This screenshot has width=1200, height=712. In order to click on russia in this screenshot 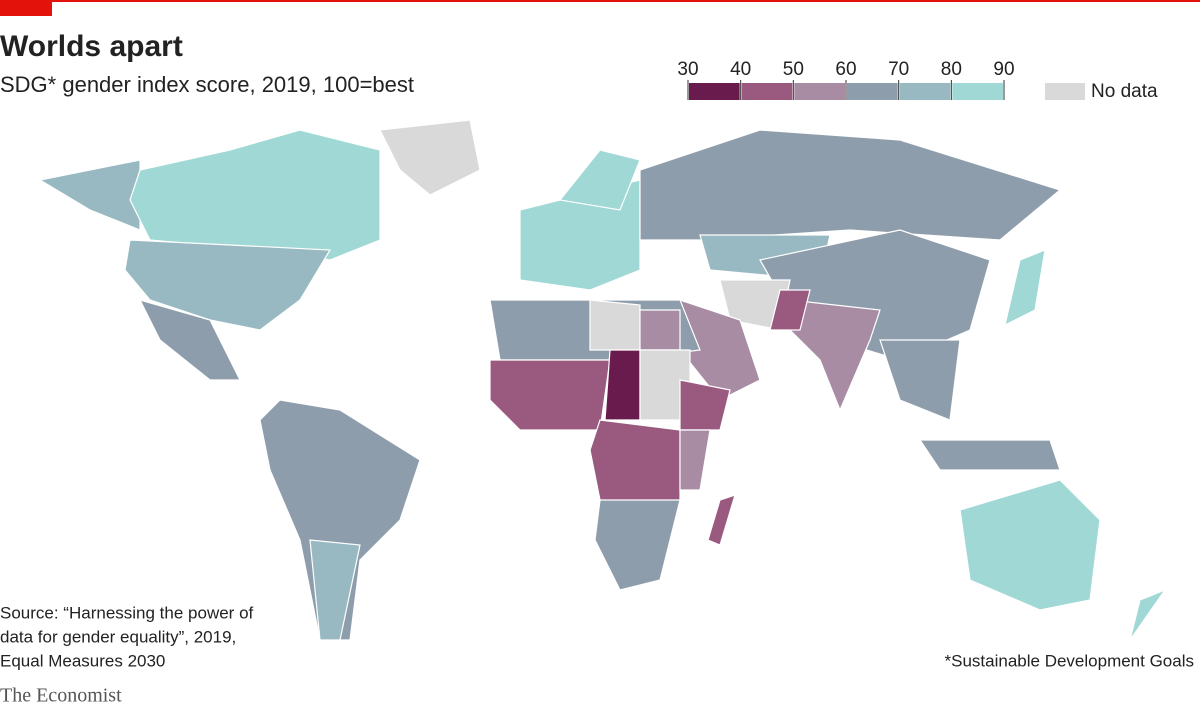, I will do `click(850, 185)`.